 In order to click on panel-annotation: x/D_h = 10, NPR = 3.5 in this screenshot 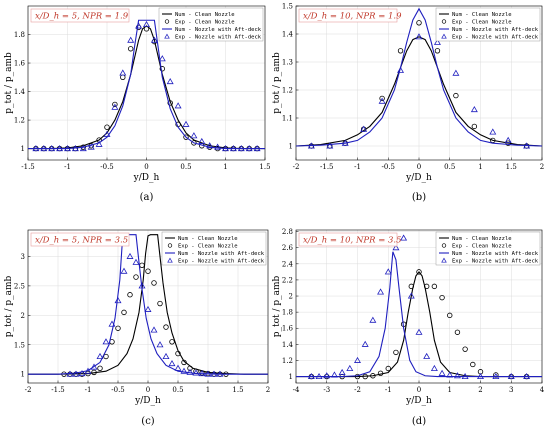, I will do `click(350, 239)`.